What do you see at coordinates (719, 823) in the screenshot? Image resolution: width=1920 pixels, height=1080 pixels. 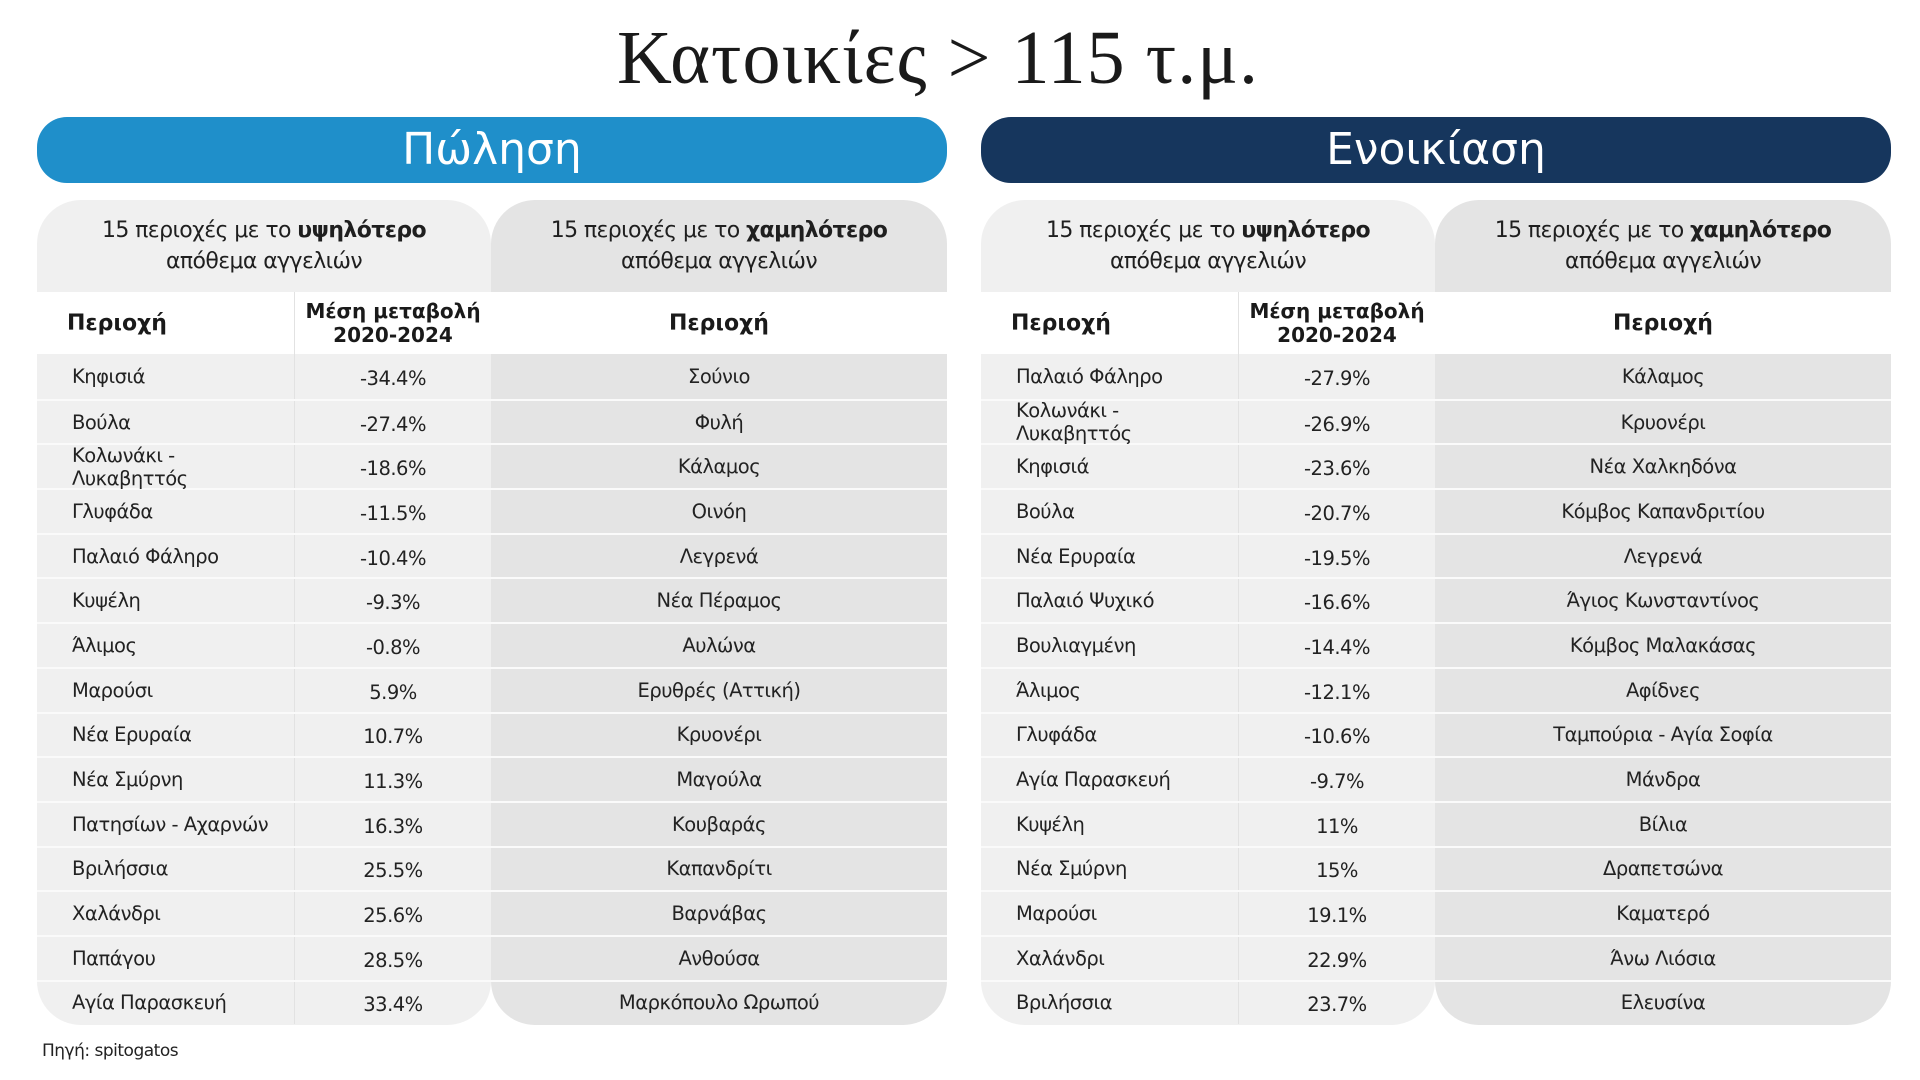 I see `table-row: Κουβαράς` at bounding box center [719, 823].